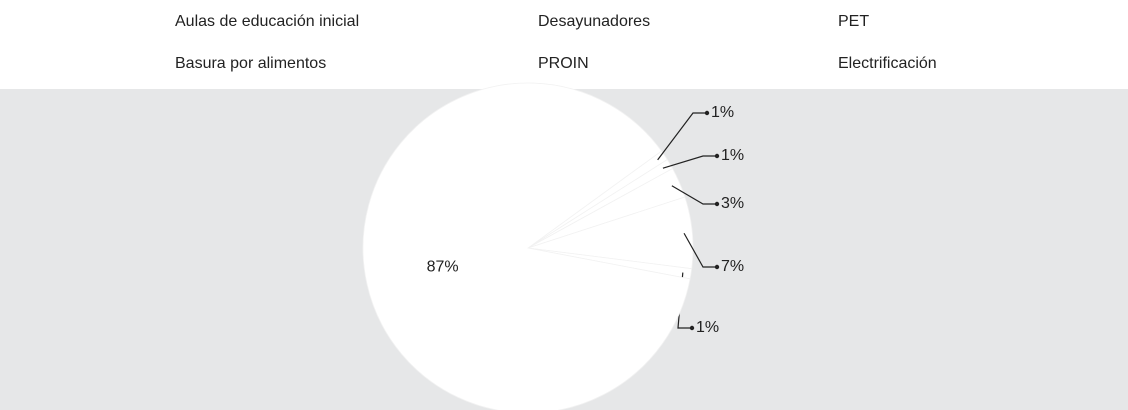 The width and height of the screenshot is (1128, 410). What do you see at coordinates (853, 21) in the screenshot?
I see `legend-label: PET` at bounding box center [853, 21].